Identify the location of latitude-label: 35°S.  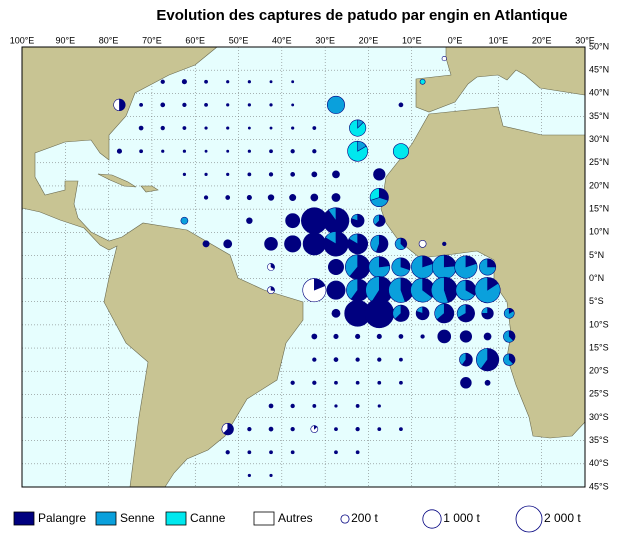
(599, 440).